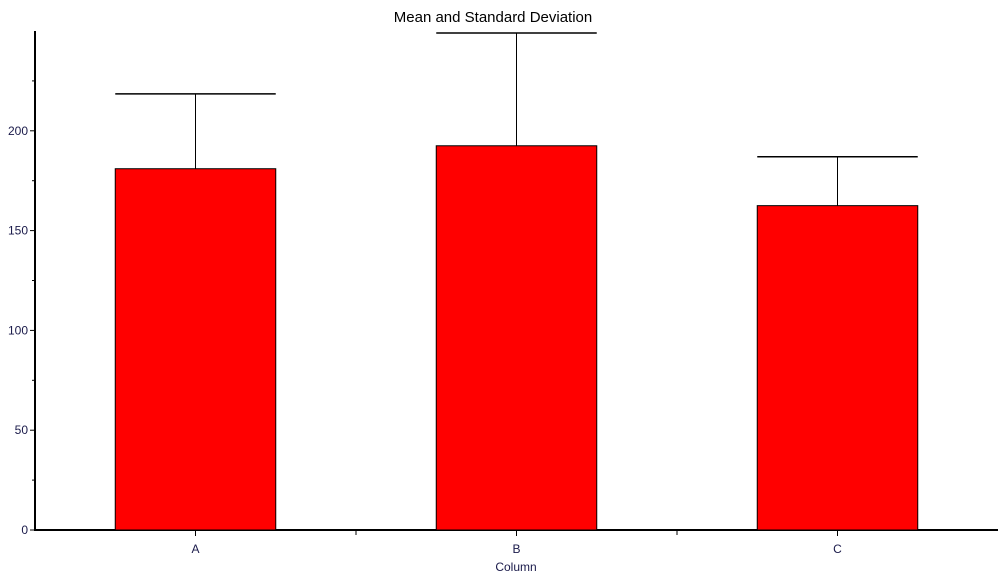 This screenshot has width=1000, height=579. Describe the element at coordinates (516, 338) in the screenshot. I see `bar-B` at that location.